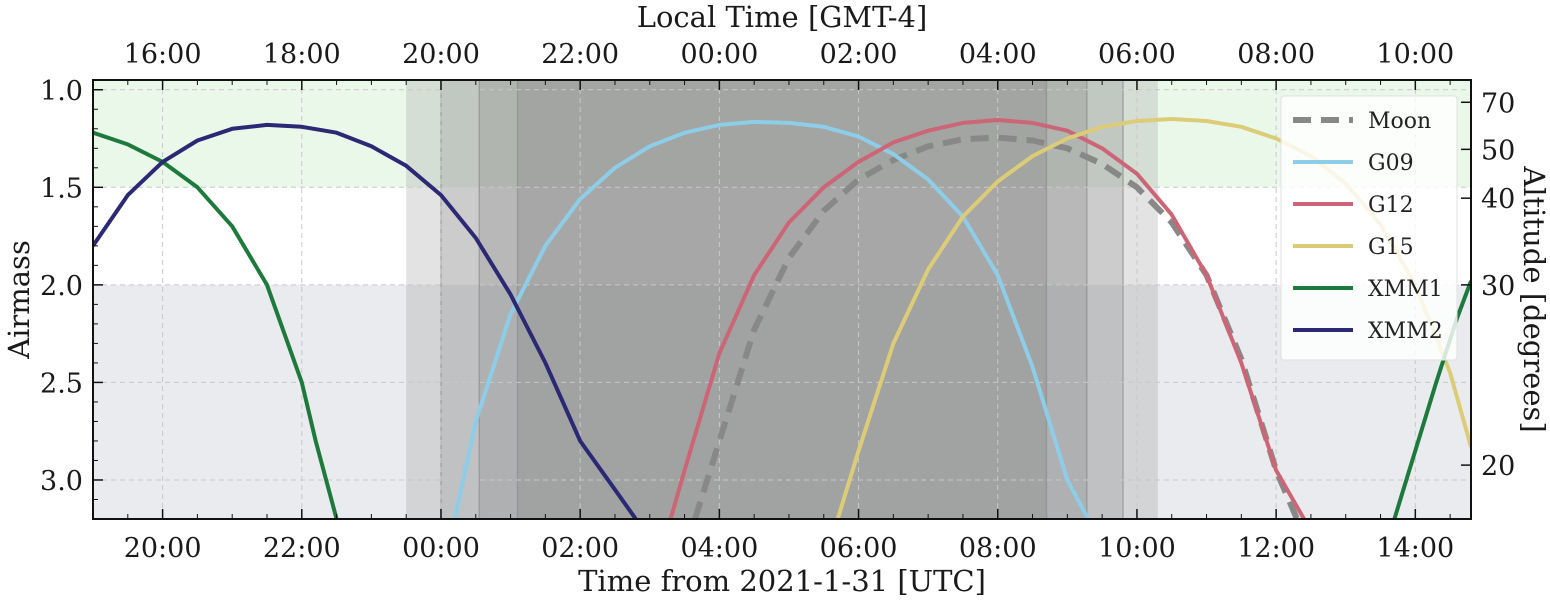 The width and height of the screenshot is (1550, 600). What do you see at coordinates (1276, 54) in the screenshot?
I see `top-x-tick-label: 08:00` at bounding box center [1276, 54].